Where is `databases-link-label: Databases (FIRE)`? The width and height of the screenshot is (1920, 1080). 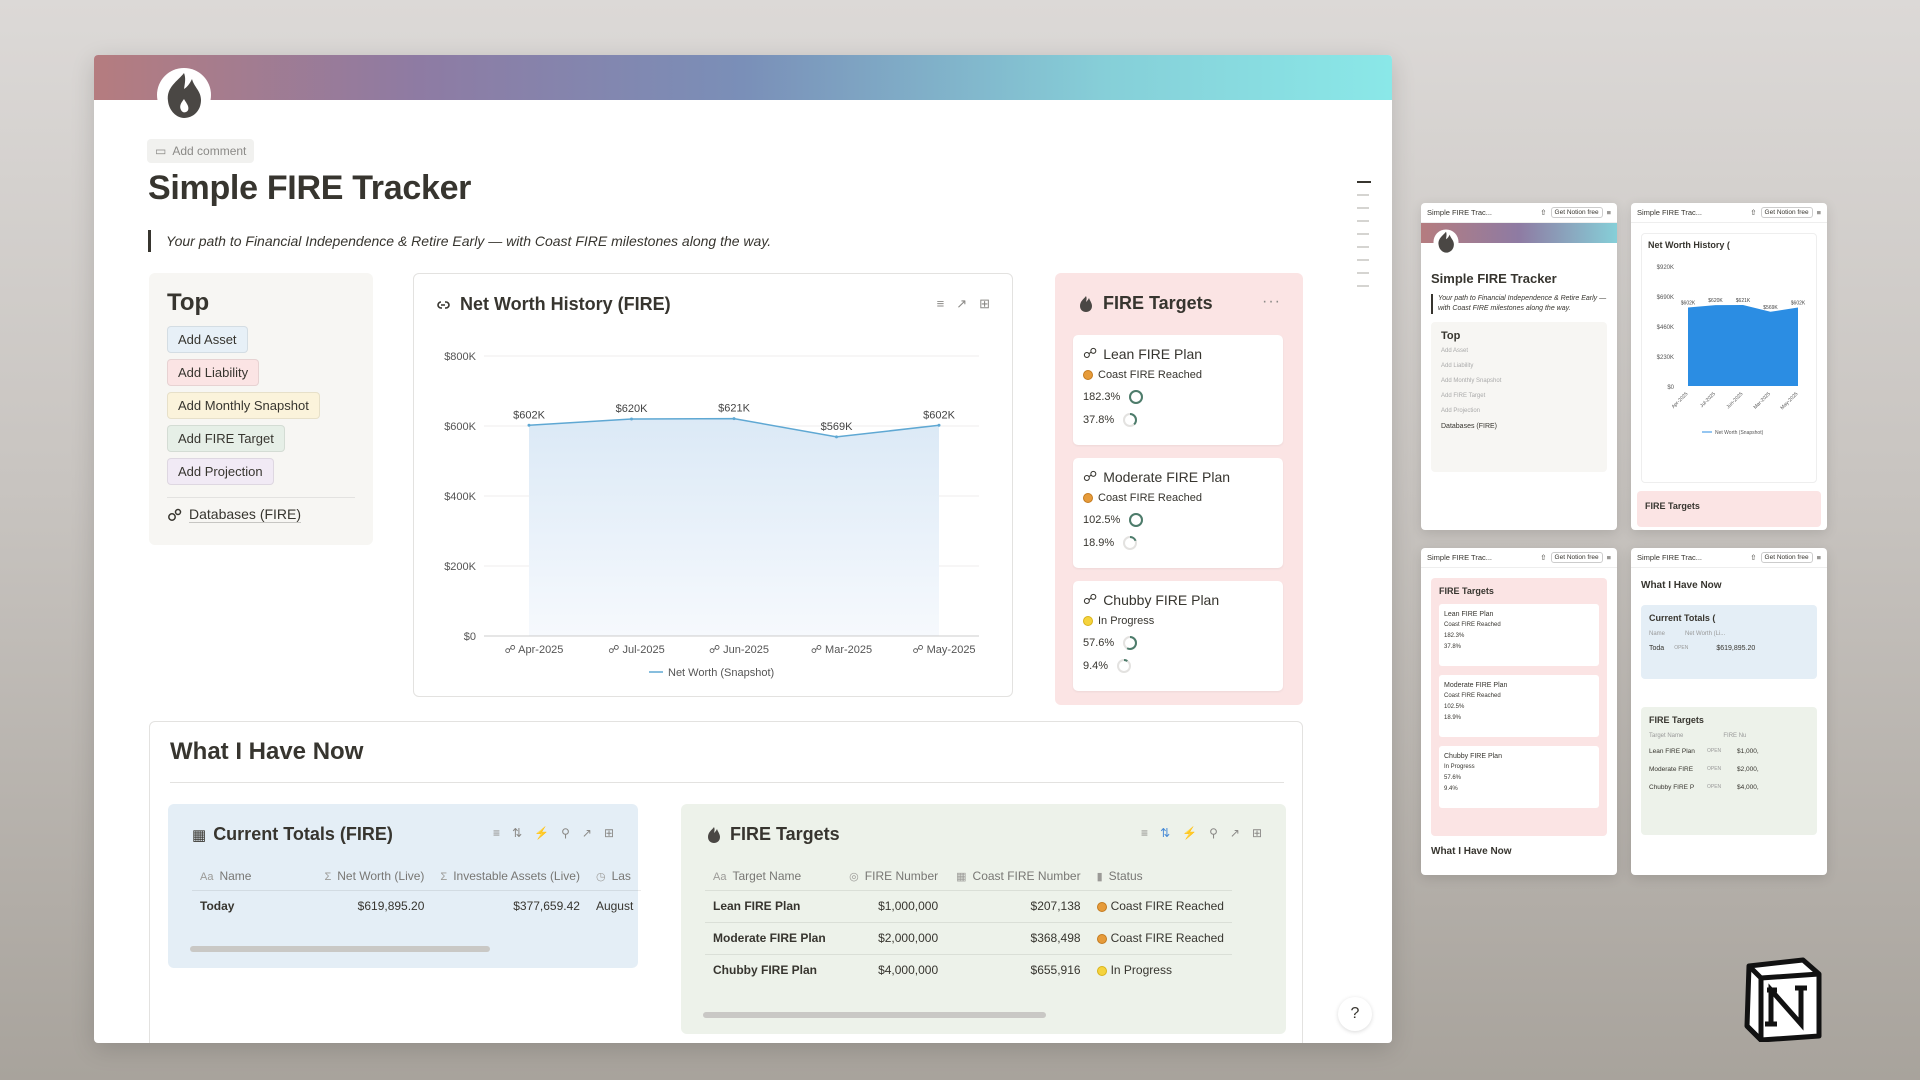
databases-link-label: Databases (FIRE) is located at coordinates (245, 514).